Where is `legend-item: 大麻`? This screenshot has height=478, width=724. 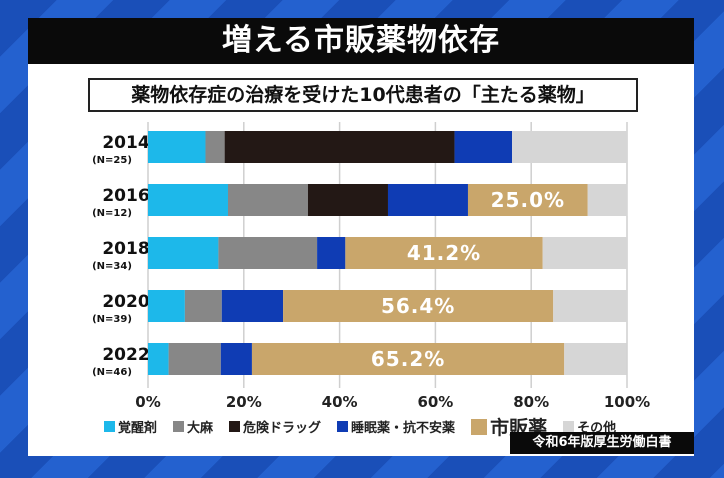 legend-item: 大麻 is located at coordinates (193, 426).